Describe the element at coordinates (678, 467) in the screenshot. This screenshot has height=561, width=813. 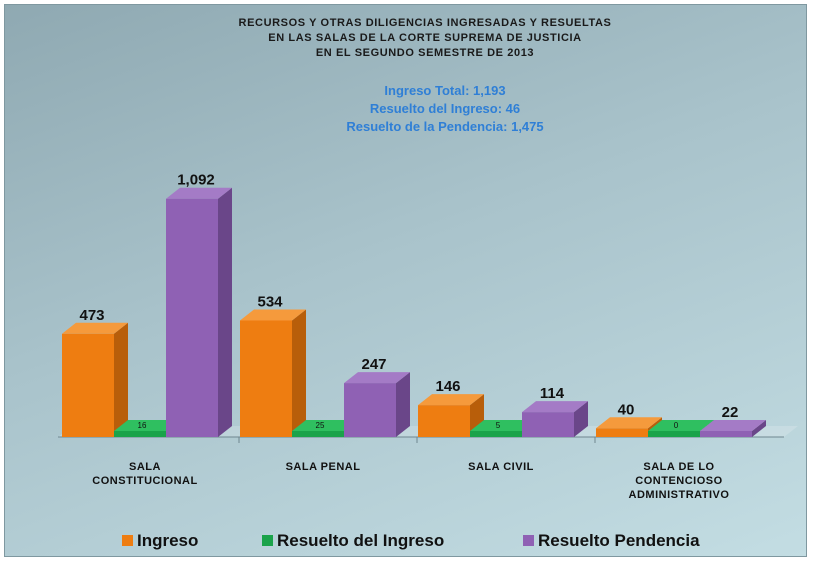
I see `category-label: SALA DE LO` at that location.